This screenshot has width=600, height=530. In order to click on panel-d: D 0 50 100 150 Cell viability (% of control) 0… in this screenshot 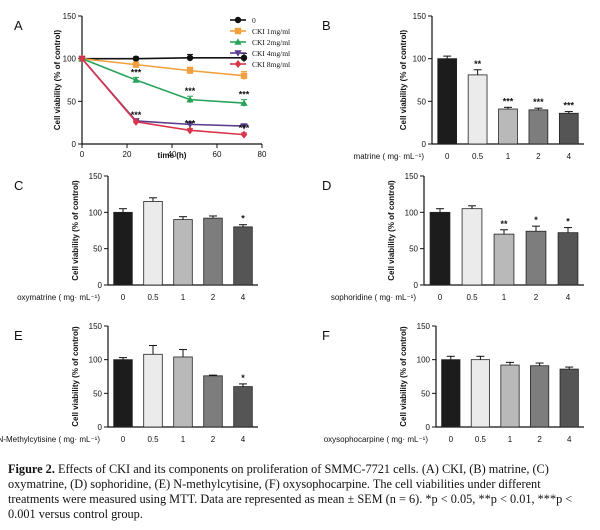, I will do `click(453, 237)`.